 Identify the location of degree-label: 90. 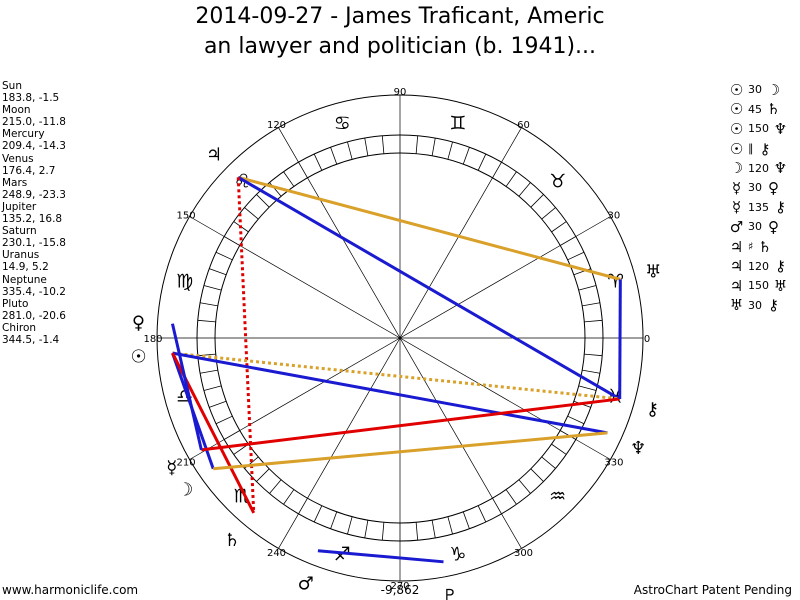
(400, 92).